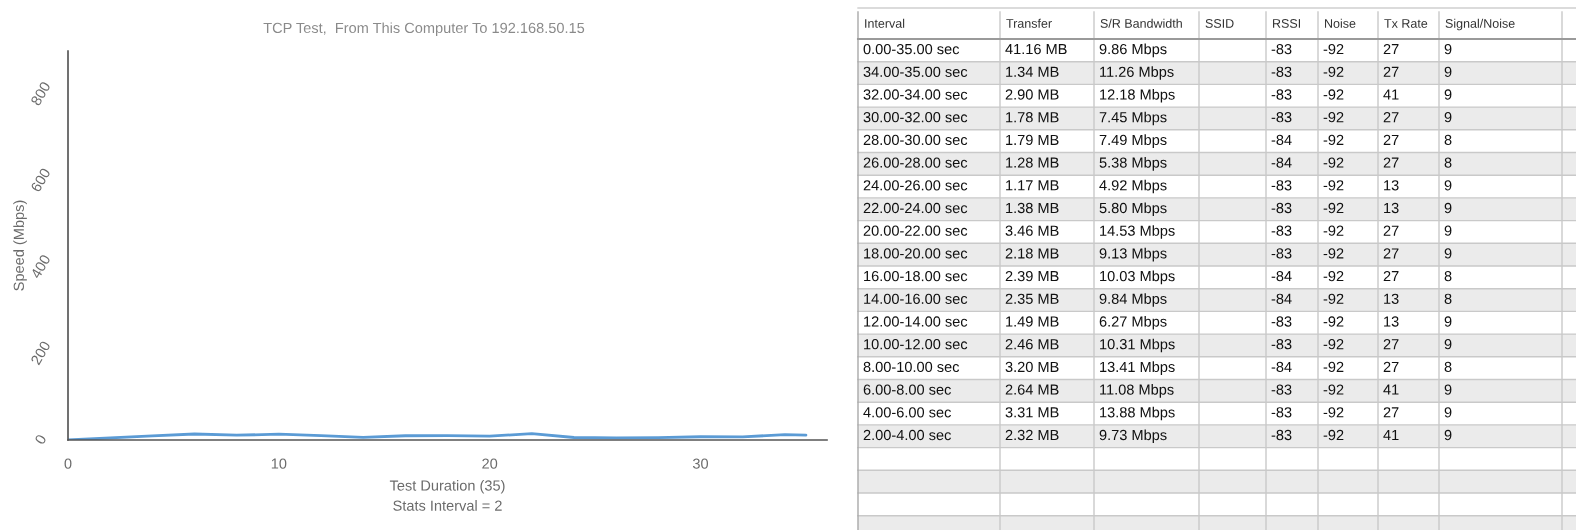 The height and width of the screenshot is (530, 1576). What do you see at coordinates (40, 266) in the screenshot?
I see `y-tick-label: 400` at bounding box center [40, 266].